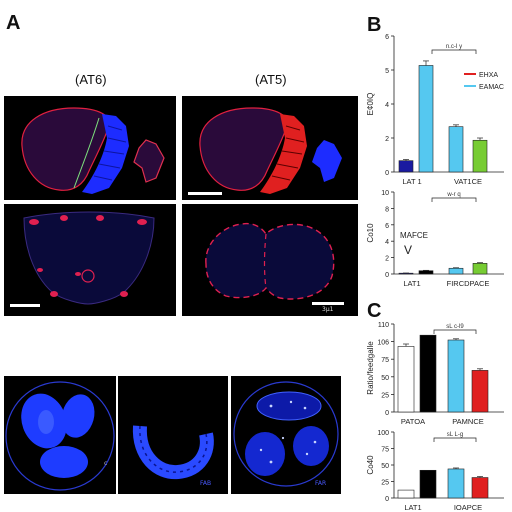 The width and height of the screenshot is (512, 512). Describe the element at coordinates (370, 368) in the screenshot. I see `y-axis-label: Ratio/feedgalle` at that location.